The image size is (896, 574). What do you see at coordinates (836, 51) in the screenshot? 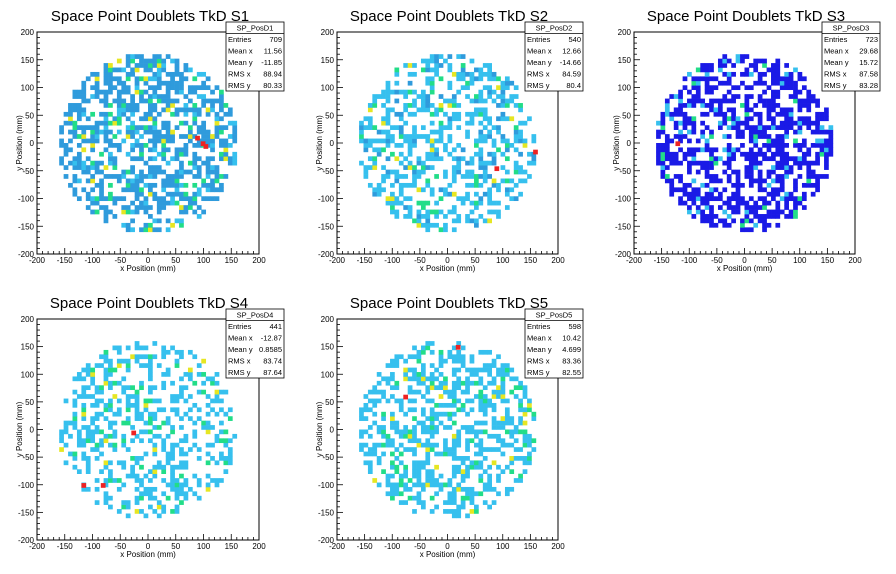
I see `stats-label: Mean x` at bounding box center [836, 51].